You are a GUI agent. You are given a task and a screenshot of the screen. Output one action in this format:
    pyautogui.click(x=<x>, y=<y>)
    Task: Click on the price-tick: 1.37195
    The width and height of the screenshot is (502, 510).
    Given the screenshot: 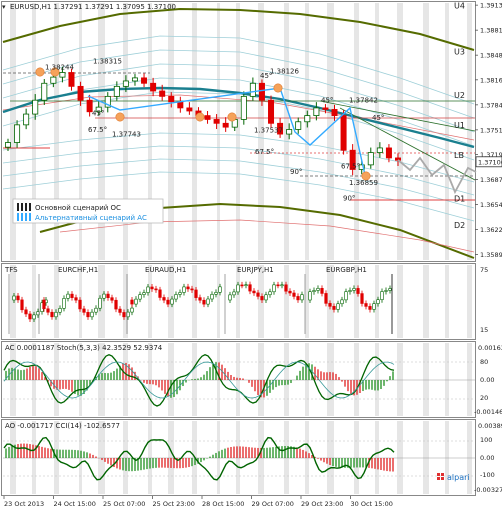 What is the action you would take?
    pyautogui.click(x=491, y=155)
    